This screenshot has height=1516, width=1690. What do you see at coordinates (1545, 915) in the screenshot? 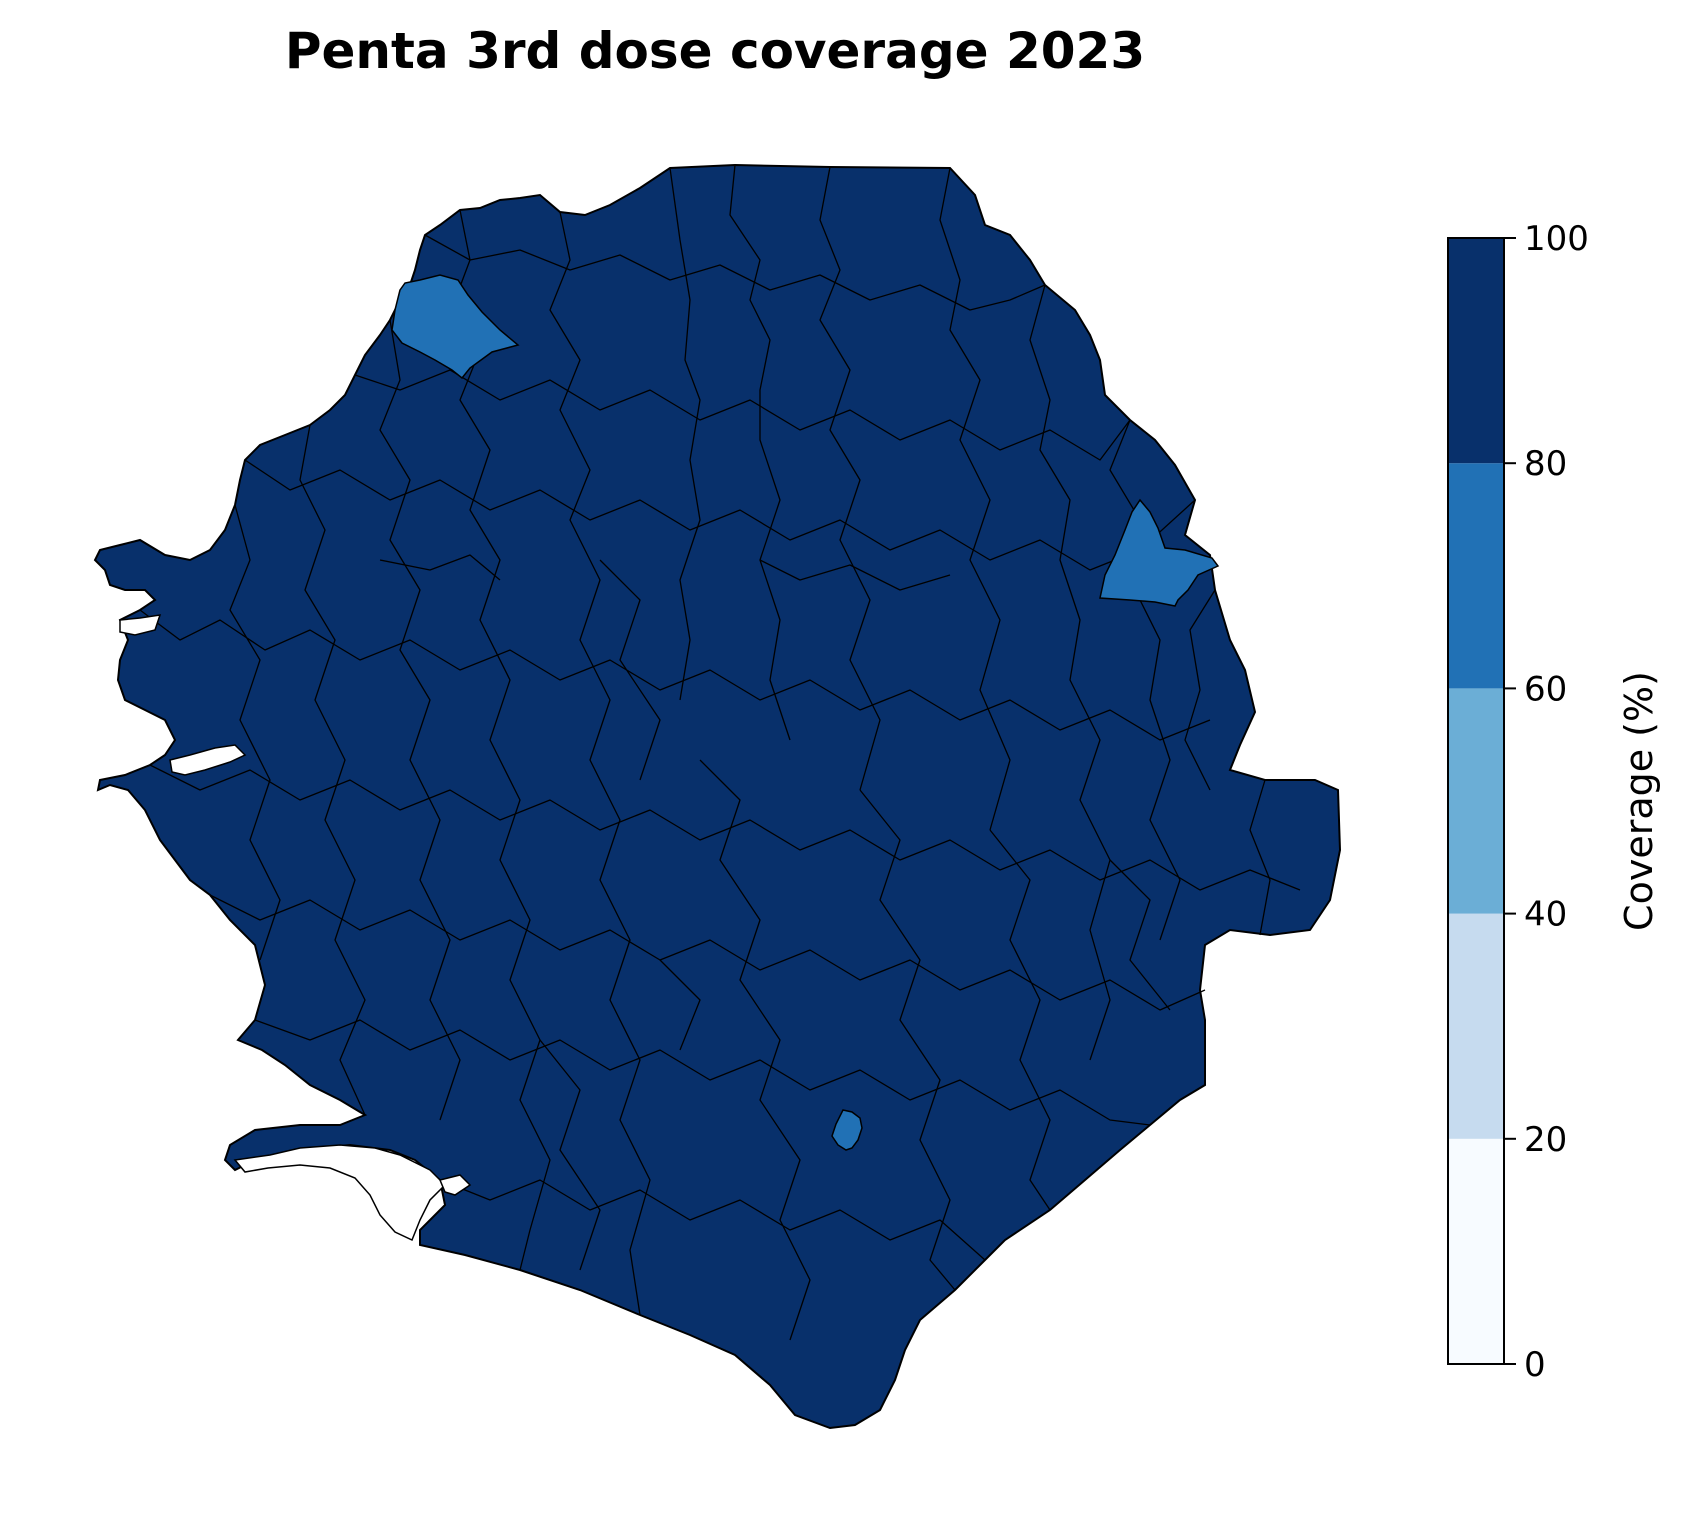
I see `colorbar-tick-label: 40` at bounding box center [1545, 915].